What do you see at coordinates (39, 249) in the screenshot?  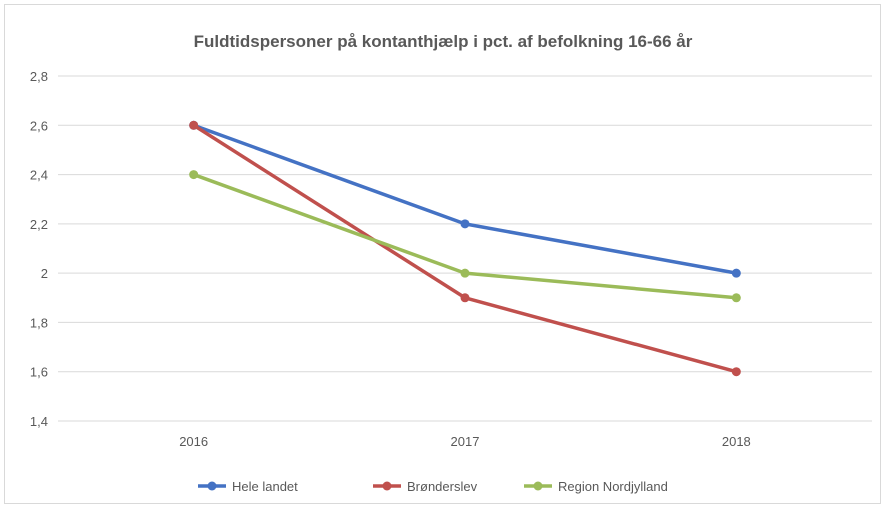 I see `y-axis-ticks: 1,4 1,6 1,8 2 2,2 2,4 2,6 2,8` at bounding box center [39, 249].